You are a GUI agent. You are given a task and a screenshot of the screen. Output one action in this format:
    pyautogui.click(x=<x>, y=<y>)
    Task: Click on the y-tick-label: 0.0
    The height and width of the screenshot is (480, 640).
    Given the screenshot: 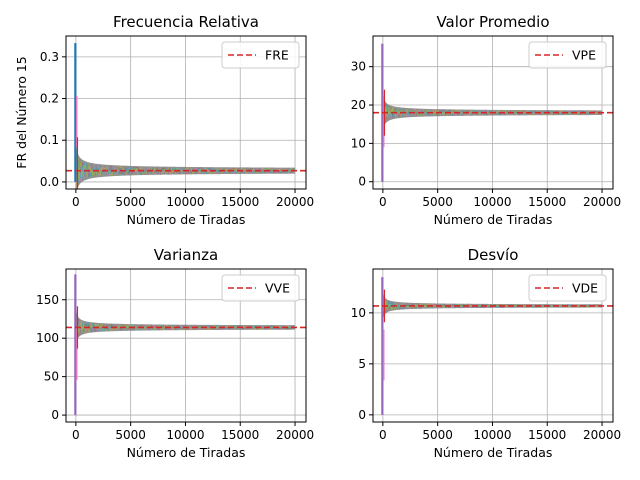 What is the action you would take?
    pyautogui.click(x=49, y=182)
    